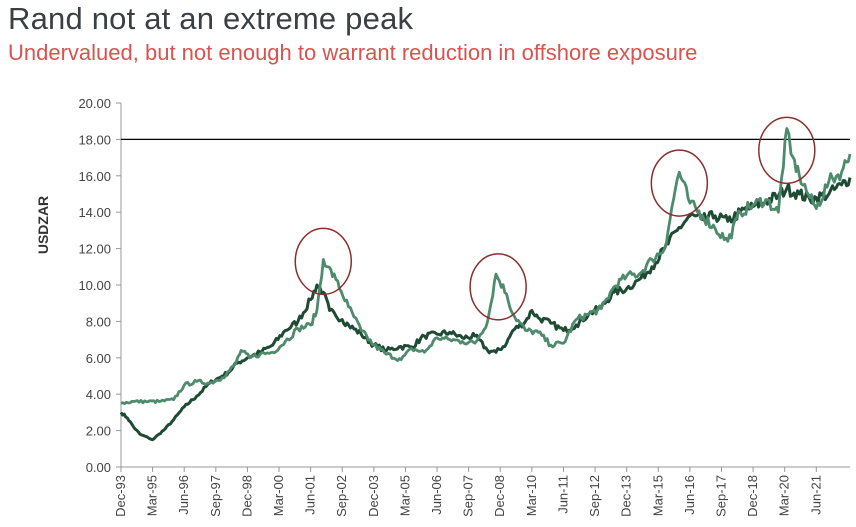 This screenshot has height=527, width=856. Describe the element at coordinates (94, 103) in the screenshot. I see `y-tick-label: 20.00` at that location.